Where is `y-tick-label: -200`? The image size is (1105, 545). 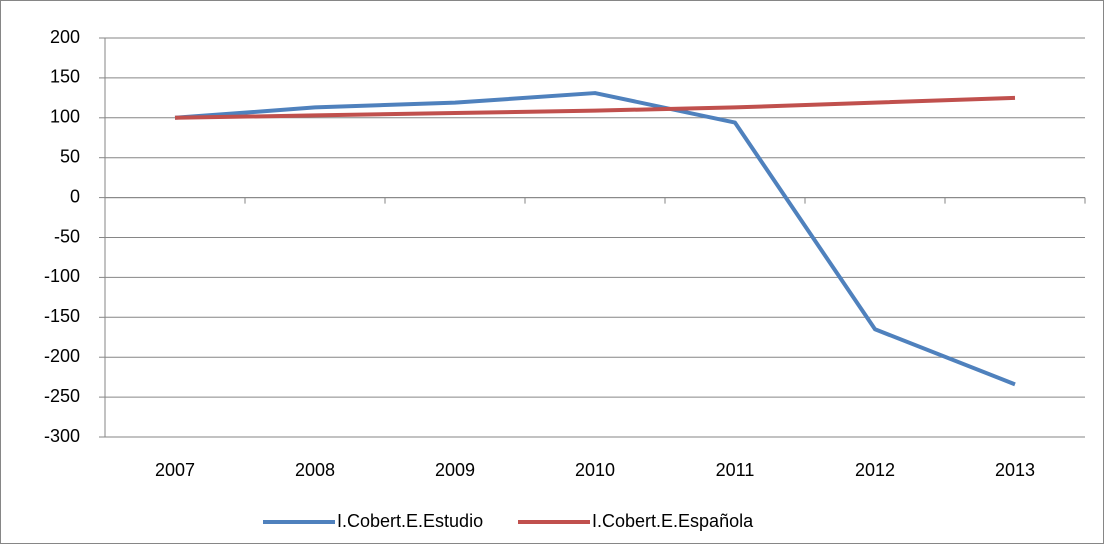
y-tick-label: -200 is located at coordinates (62, 356).